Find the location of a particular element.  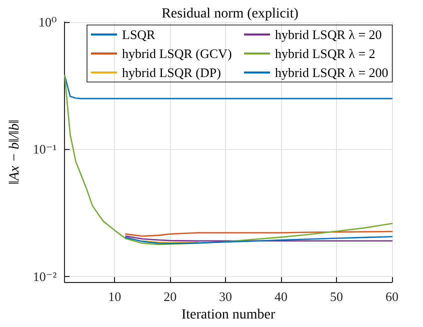

y-axis-title: ‖Ax − b‖/‖b‖ is located at coordinates (15, 152).